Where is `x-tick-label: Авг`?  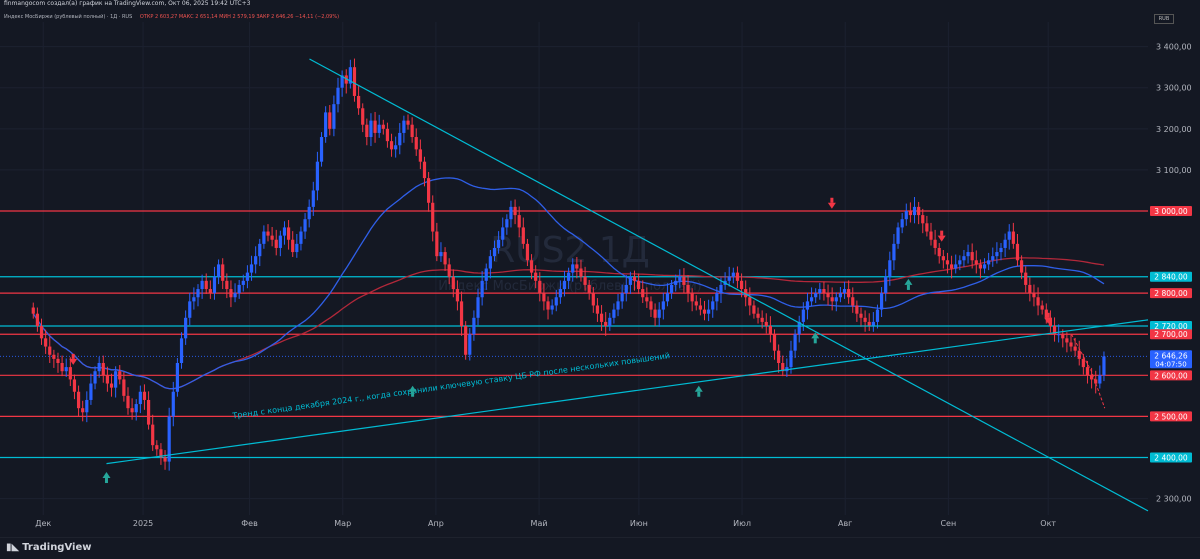 x-tick-label: Авг is located at coordinates (845, 523).